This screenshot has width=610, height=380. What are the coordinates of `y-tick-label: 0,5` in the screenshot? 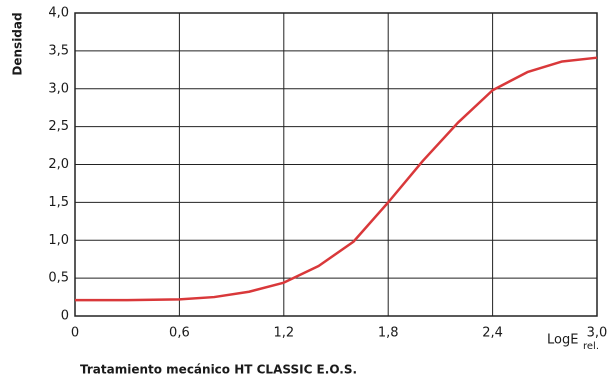 It's located at (58, 278).